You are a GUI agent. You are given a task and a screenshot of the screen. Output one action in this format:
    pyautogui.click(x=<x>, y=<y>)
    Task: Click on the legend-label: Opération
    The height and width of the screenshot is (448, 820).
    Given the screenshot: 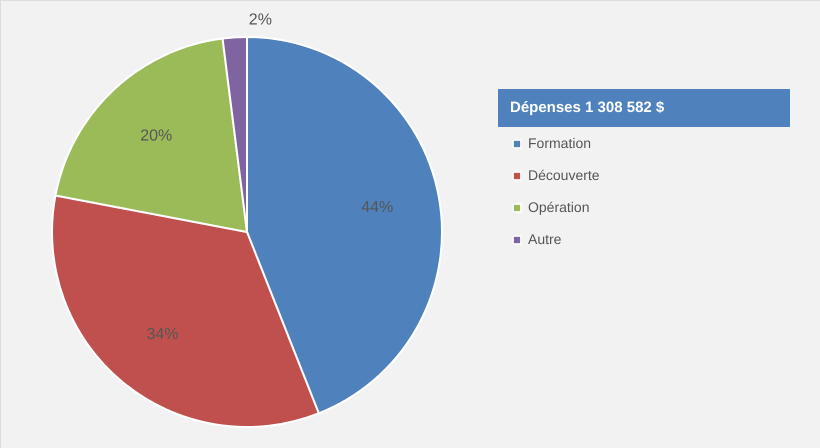 What is the action you would take?
    pyautogui.click(x=559, y=207)
    